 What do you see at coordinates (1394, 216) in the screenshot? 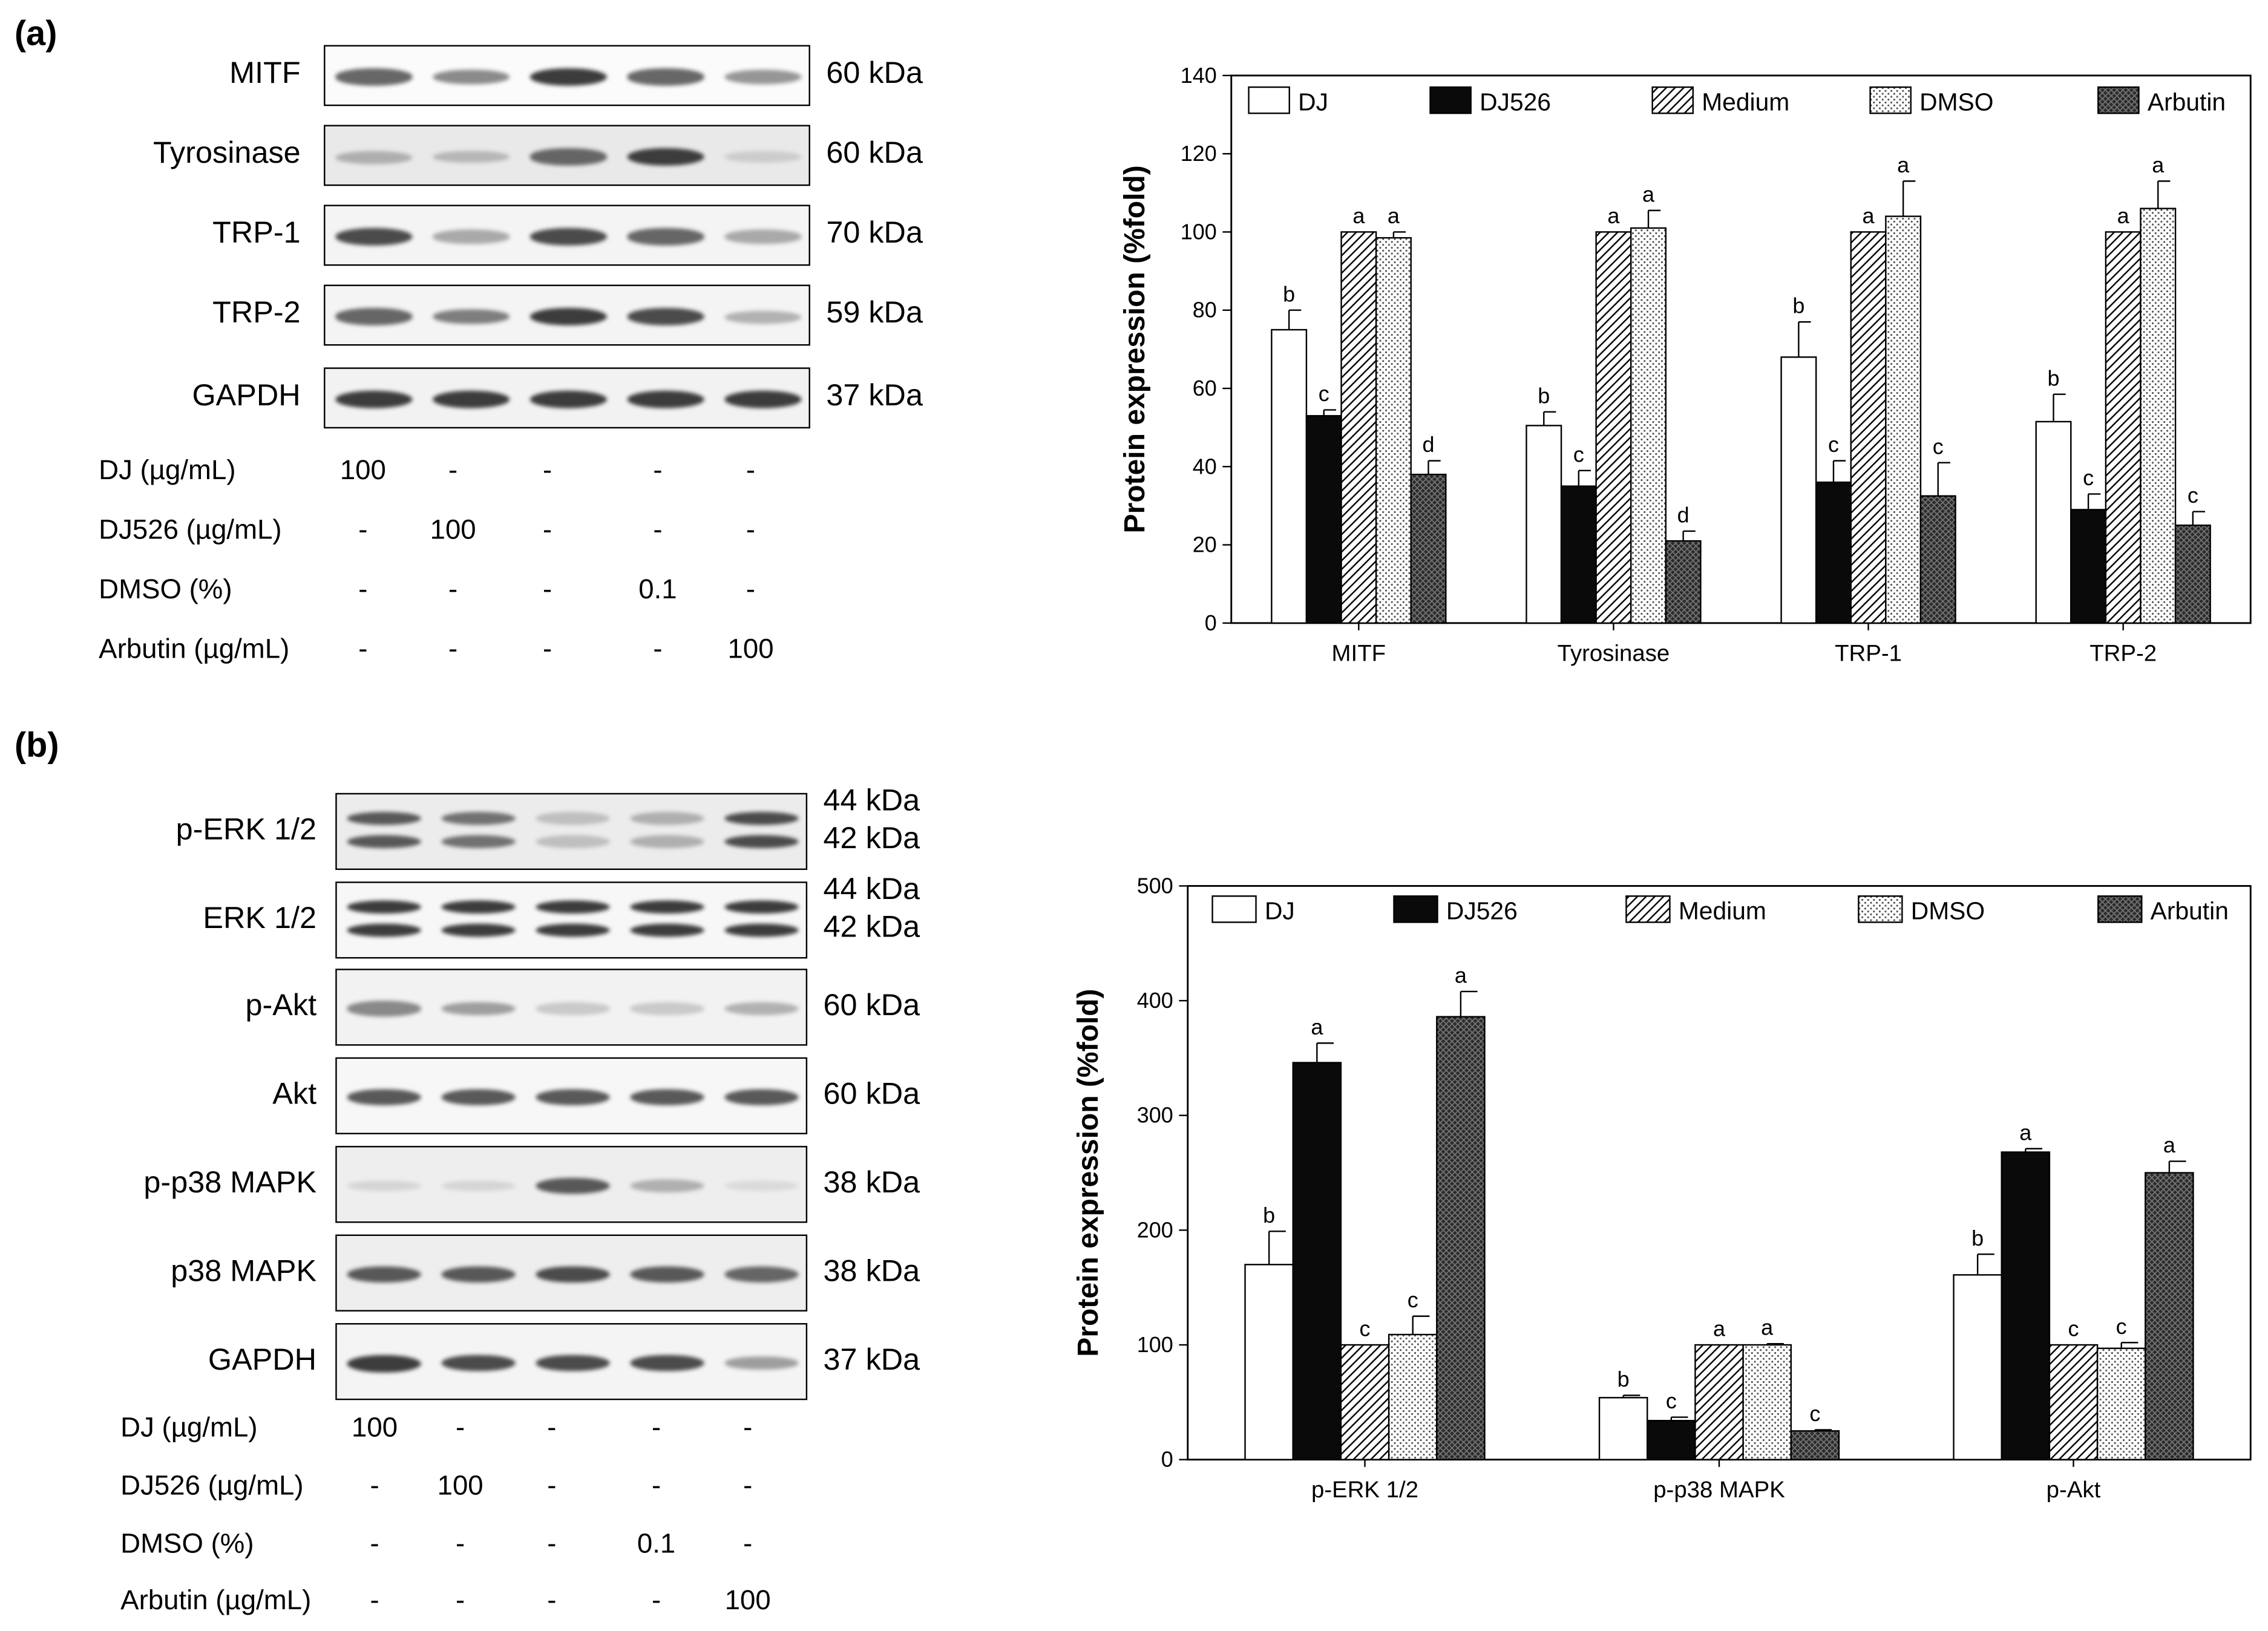
I see `significance-letter: a` at bounding box center [1394, 216].